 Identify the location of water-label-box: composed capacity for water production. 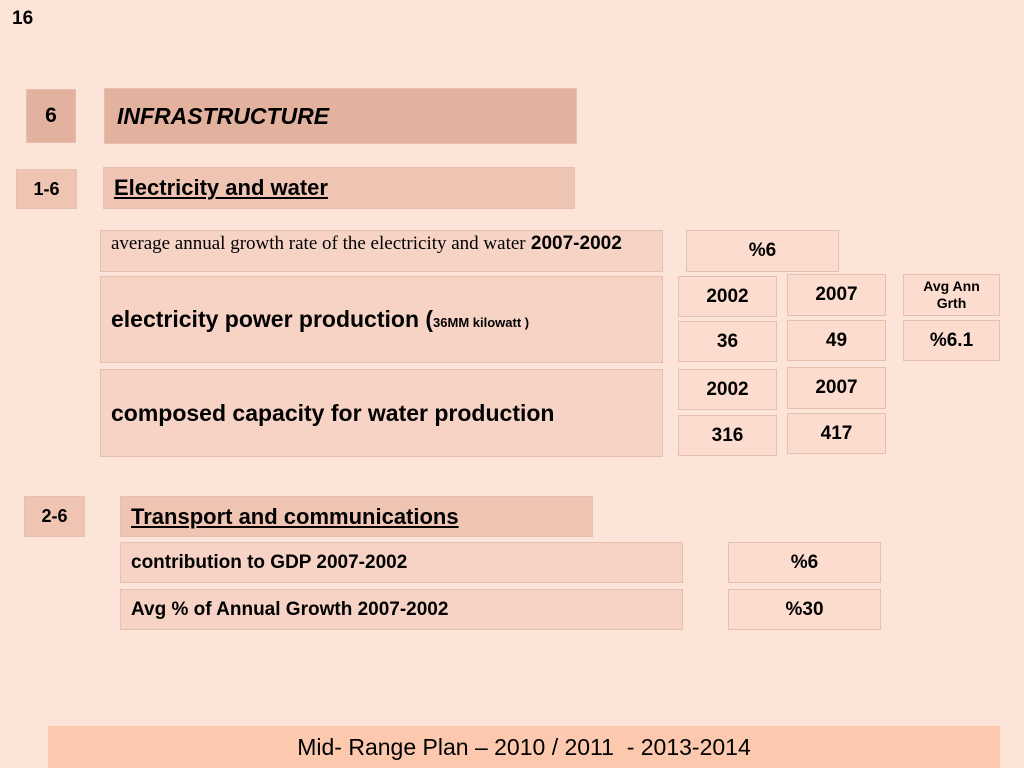
(381, 413).